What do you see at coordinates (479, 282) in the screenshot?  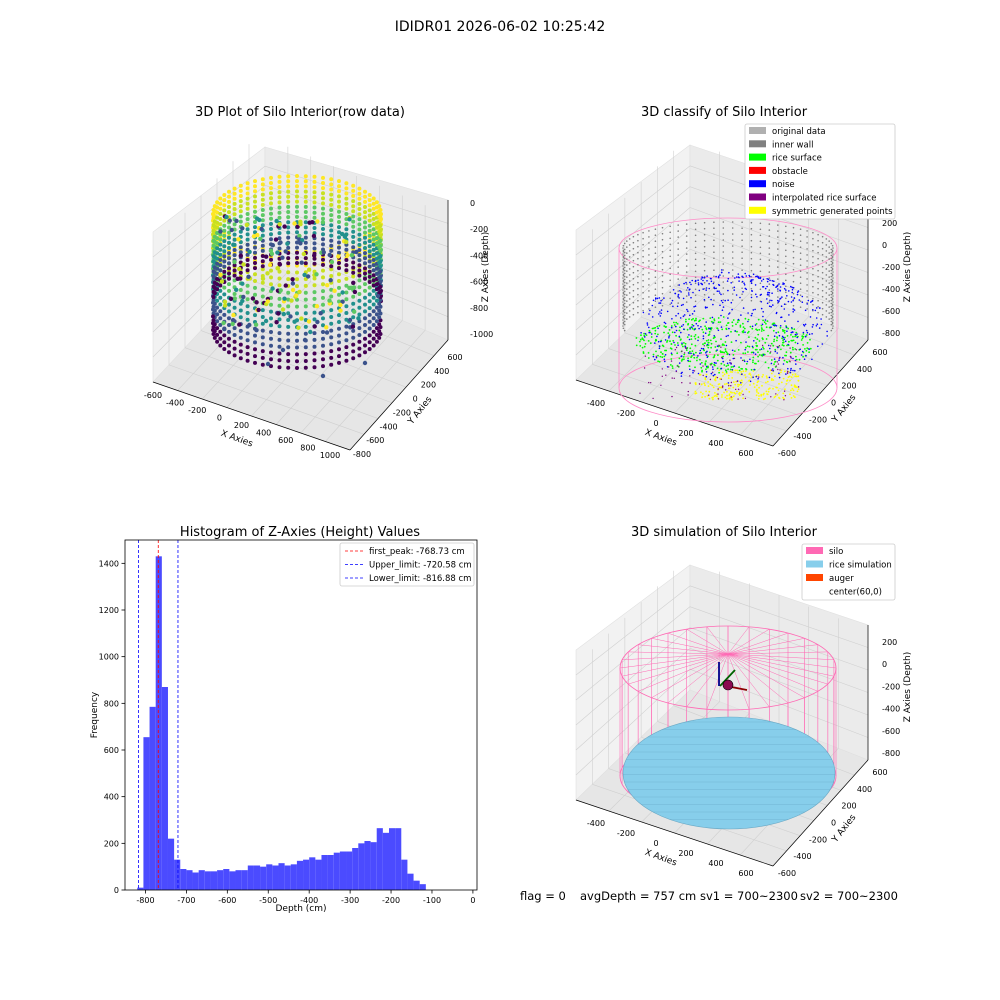 I see `tick-label: -600` at bounding box center [479, 282].